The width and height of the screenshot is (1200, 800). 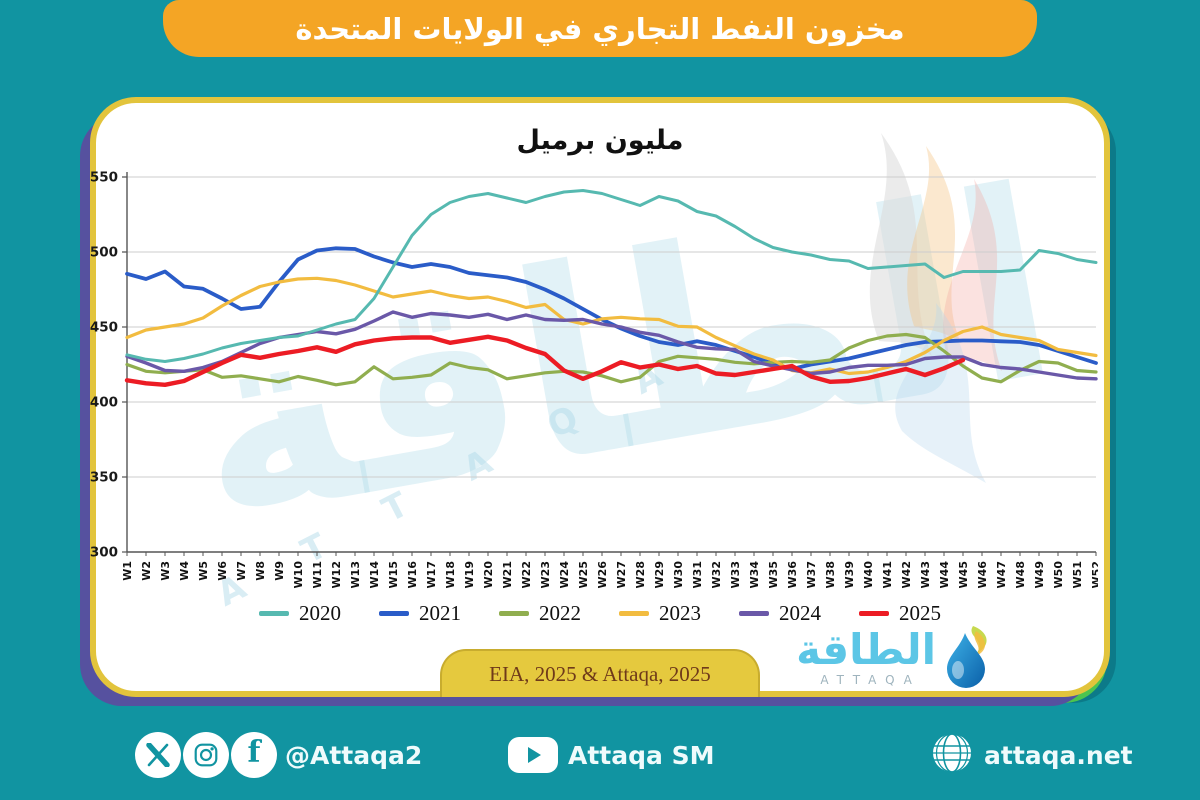 I want to click on svg-text: W29, so click(x=659, y=574).